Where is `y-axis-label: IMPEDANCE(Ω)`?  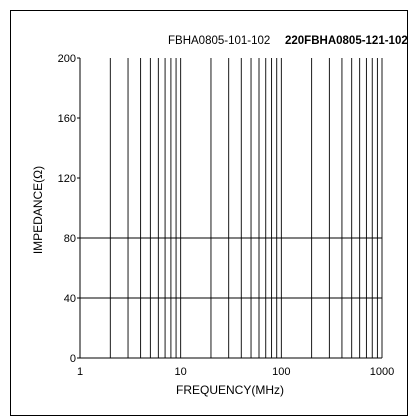
y-axis-label: IMPEDANCE(Ω) is located at coordinates (38, 210).